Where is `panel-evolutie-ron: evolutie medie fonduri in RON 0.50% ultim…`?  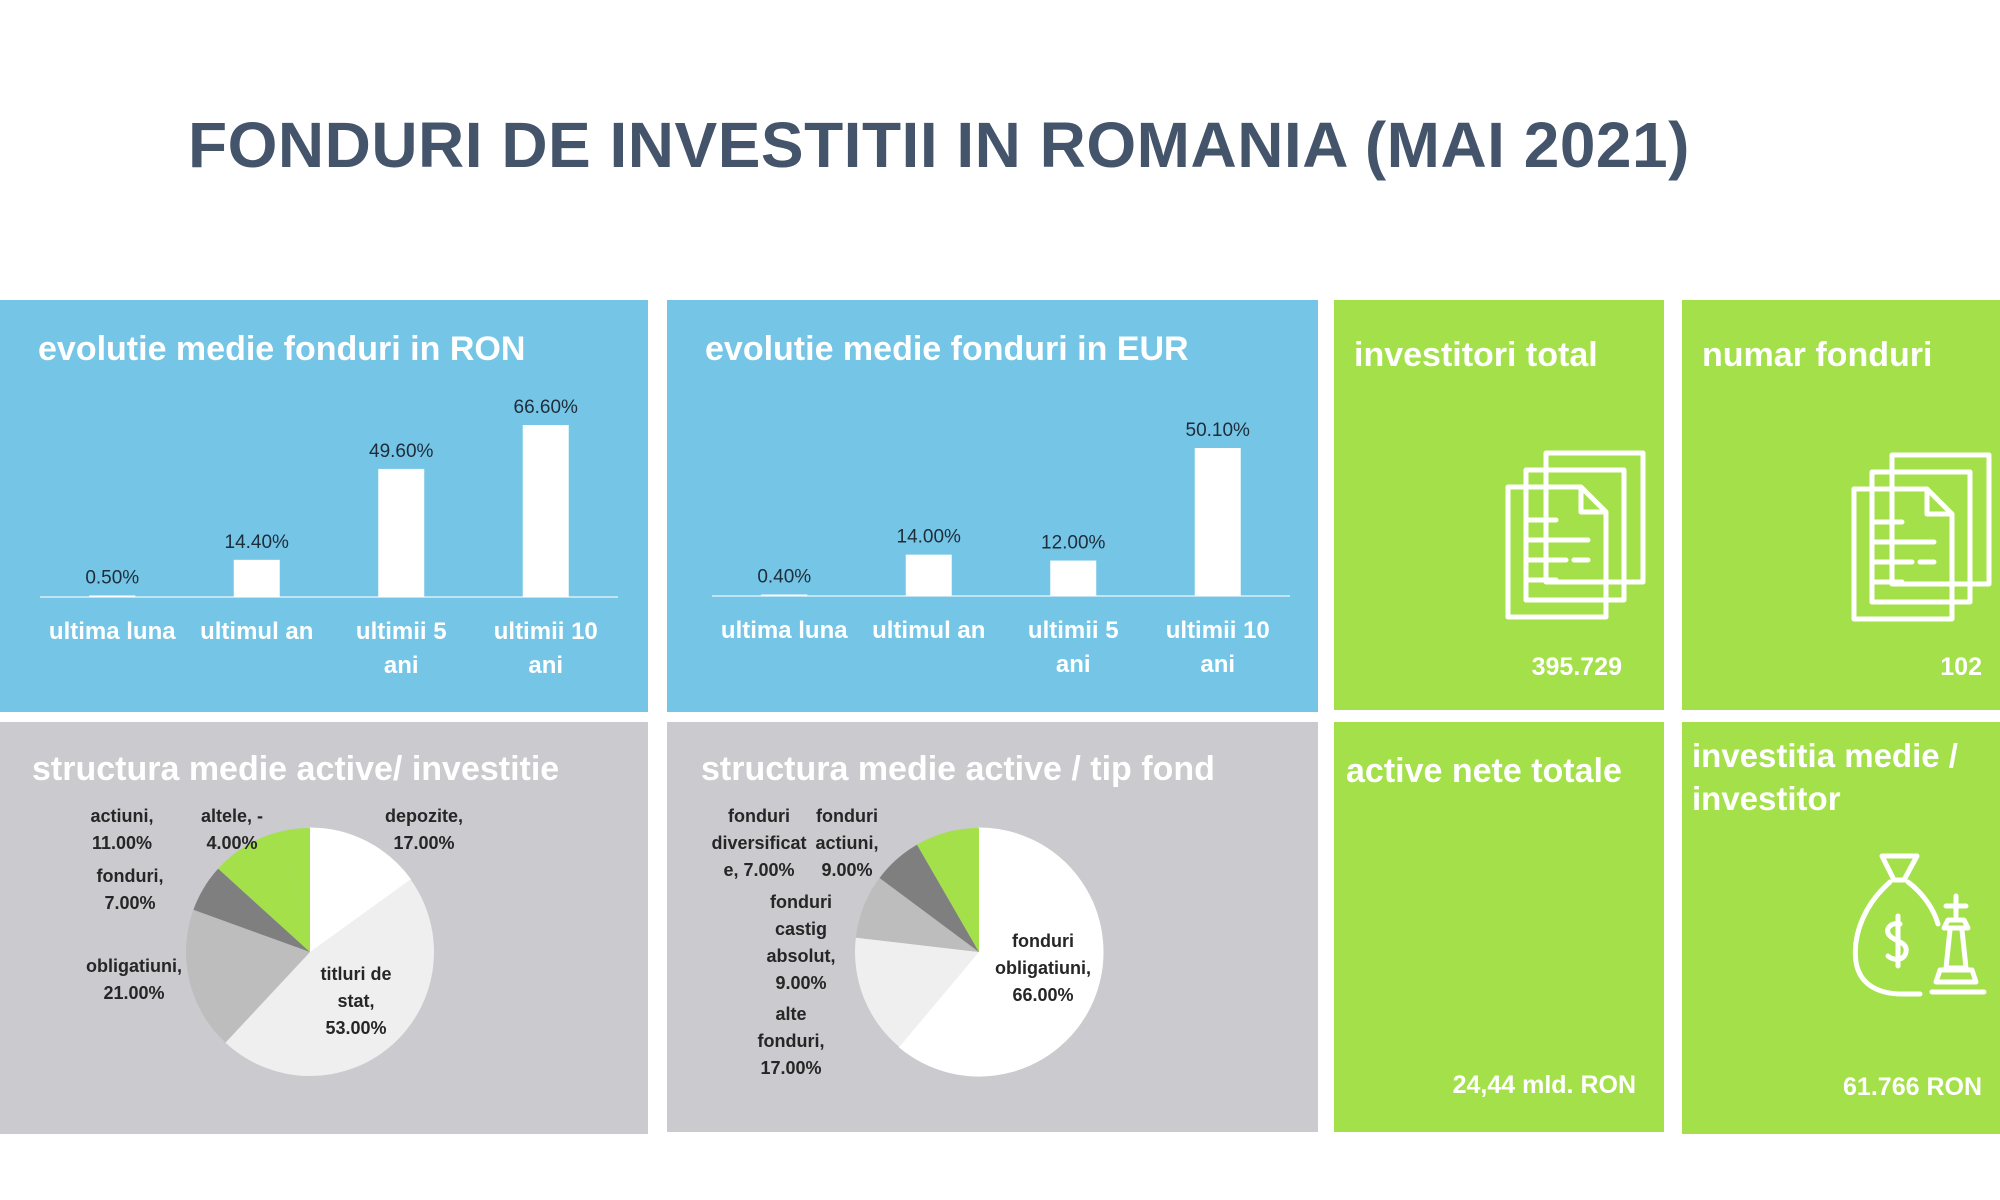 panel-evolutie-ron: evolutie medie fonduri in RON 0.50% ultim… is located at coordinates (324, 506).